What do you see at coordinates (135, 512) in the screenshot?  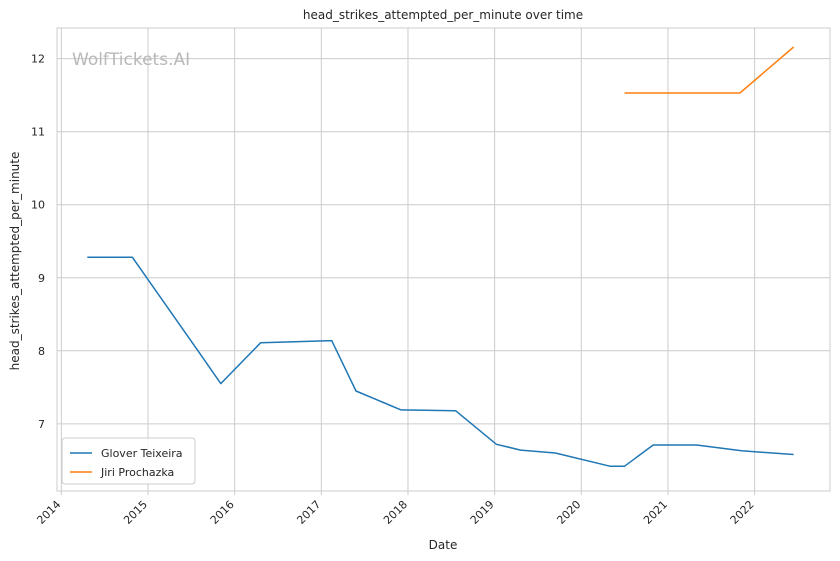 I see `x-tick-label: 2015` at bounding box center [135, 512].